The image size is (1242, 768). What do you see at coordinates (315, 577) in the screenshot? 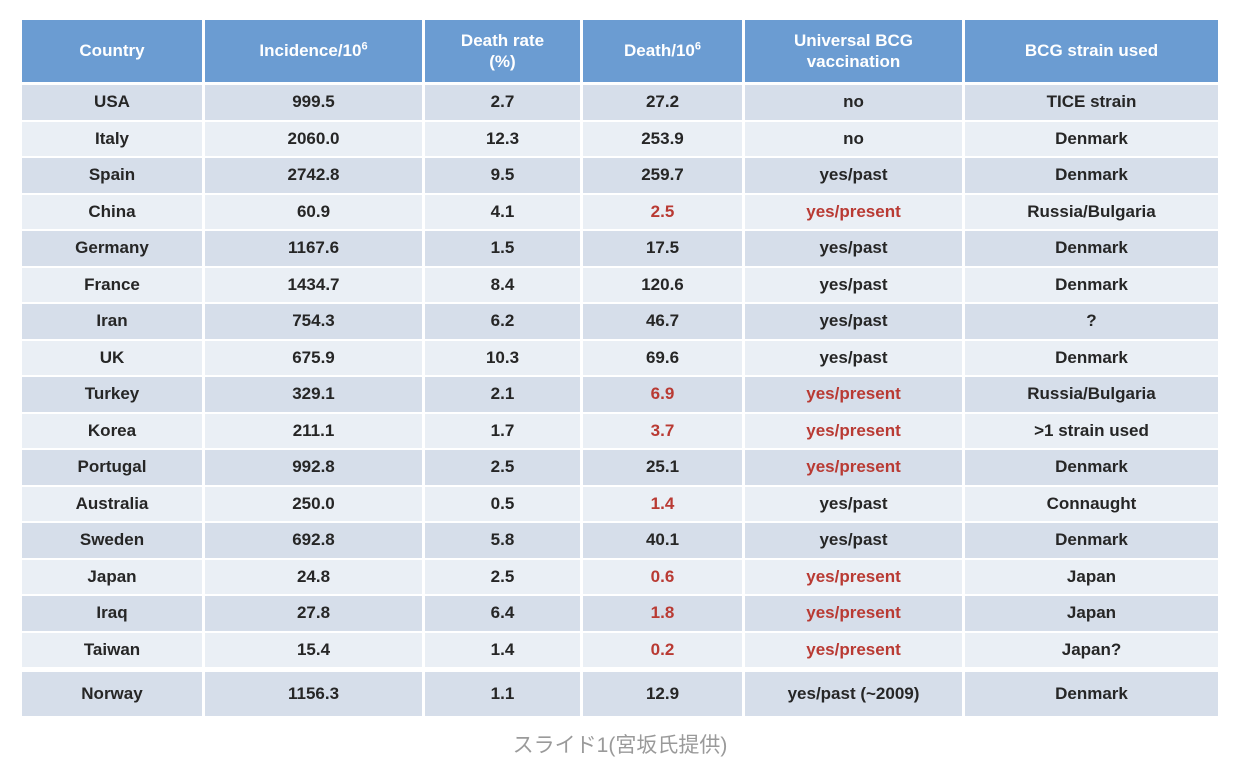
I see `cell-incidence: 24.8` at bounding box center [315, 577].